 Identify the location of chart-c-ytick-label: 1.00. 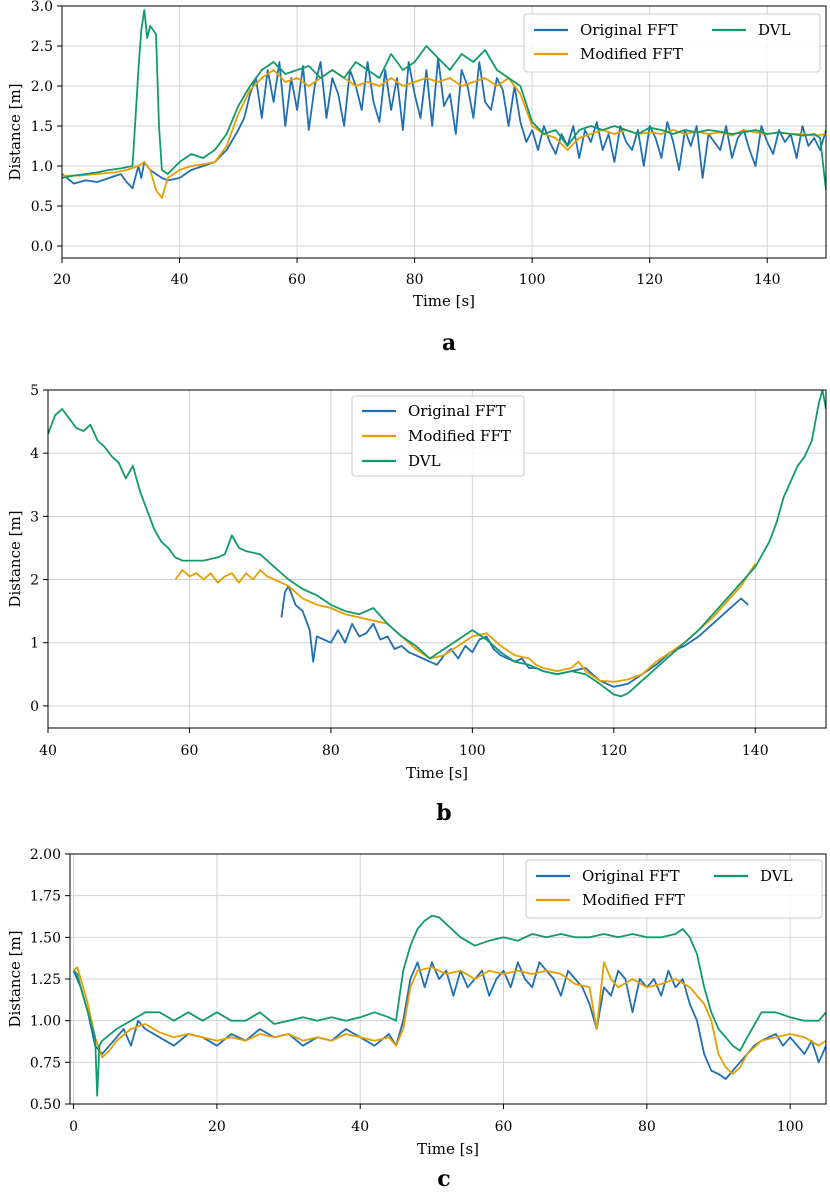
(45, 1022).